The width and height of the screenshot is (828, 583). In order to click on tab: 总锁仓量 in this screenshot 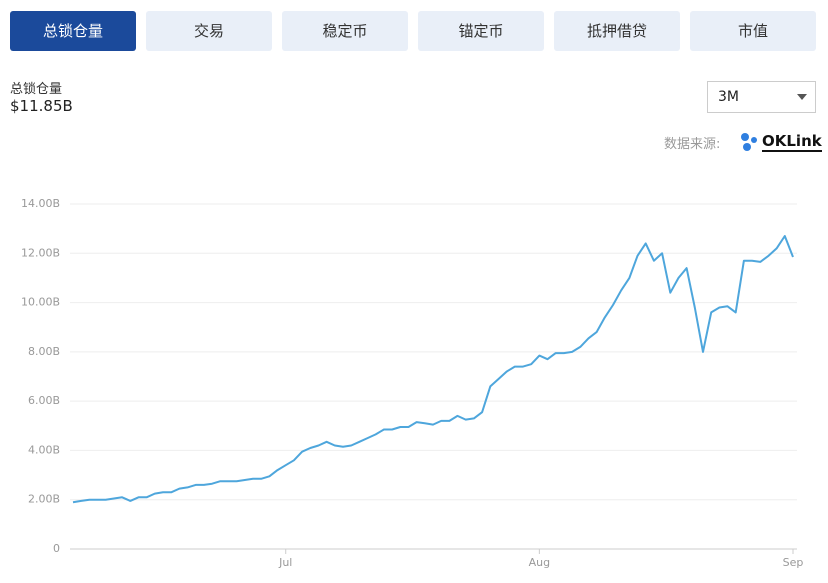, I will do `click(73, 31)`.